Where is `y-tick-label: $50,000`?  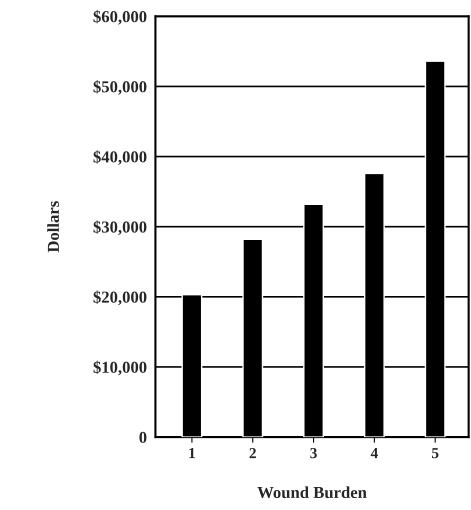 y-tick-label: $50,000 is located at coordinates (120, 87).